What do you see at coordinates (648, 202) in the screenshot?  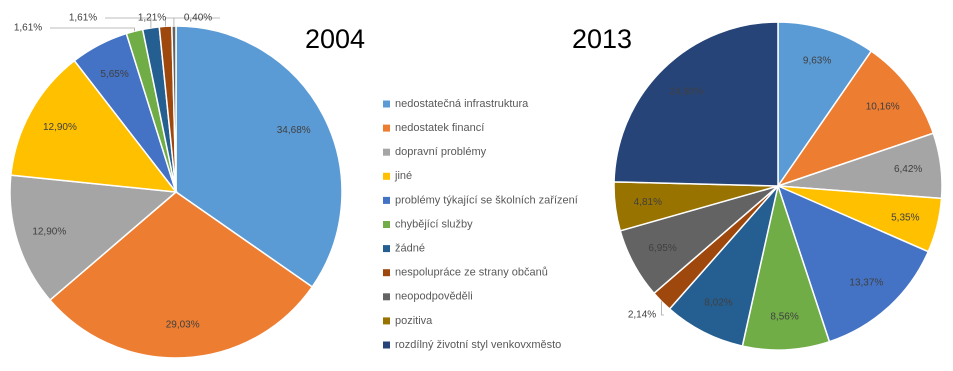 I see `data-label: 4,81%` at bounding box center [648, 202].